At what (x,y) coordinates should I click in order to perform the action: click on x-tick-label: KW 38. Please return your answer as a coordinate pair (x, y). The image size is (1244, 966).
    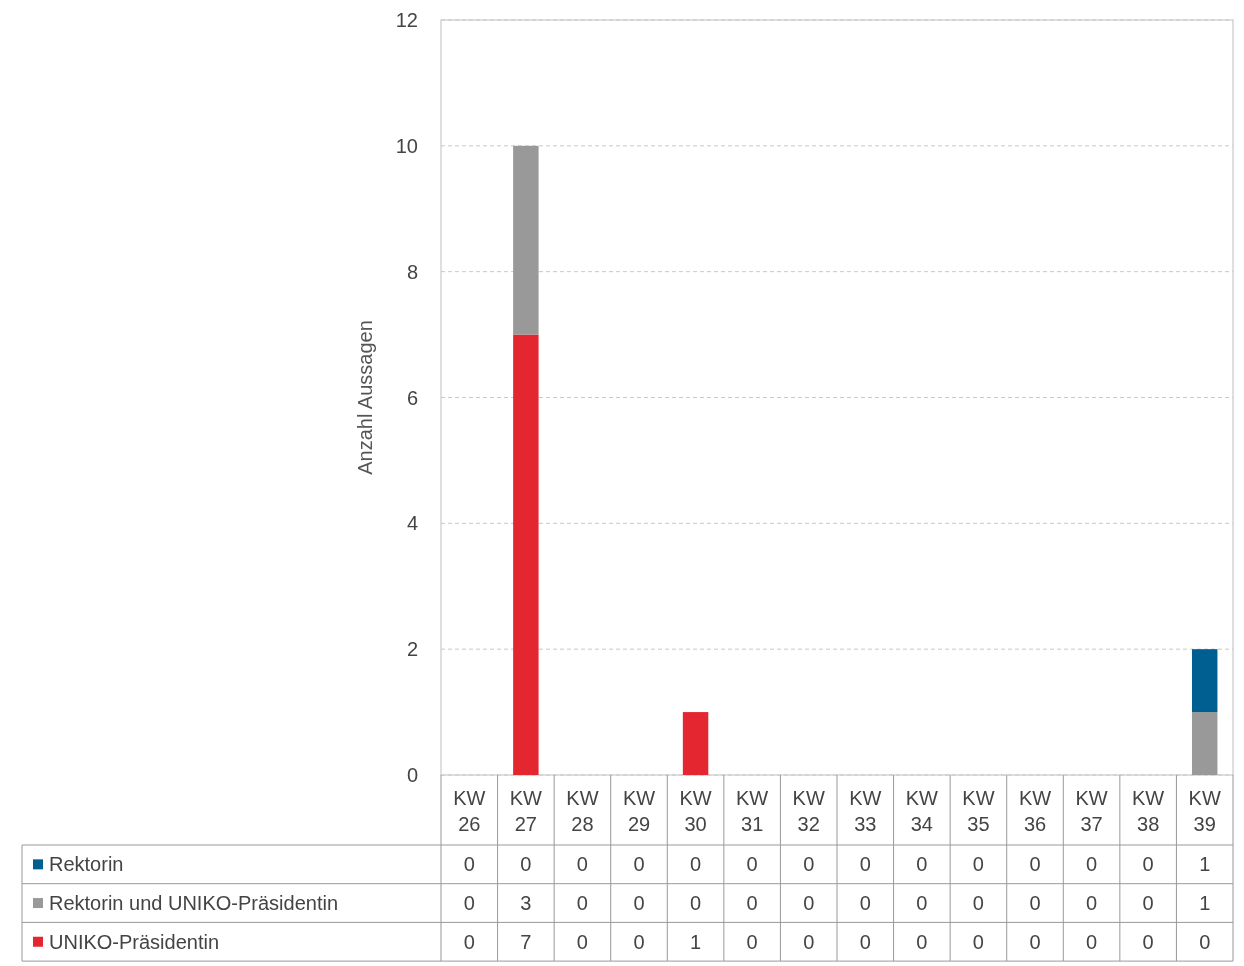
    Looking at the image, I should click on (1148, 811).